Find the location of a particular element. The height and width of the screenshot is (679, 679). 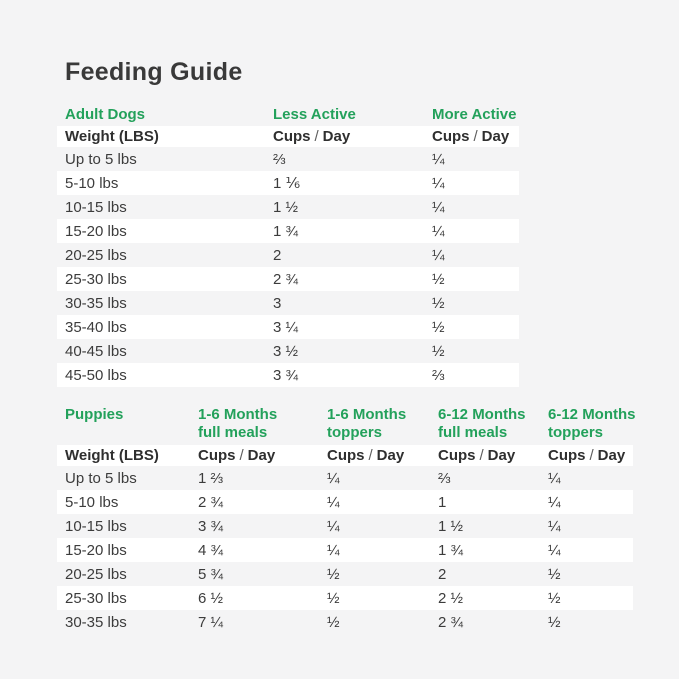

weight-range: 15-20 lbs is located at coordinates (96, 550).